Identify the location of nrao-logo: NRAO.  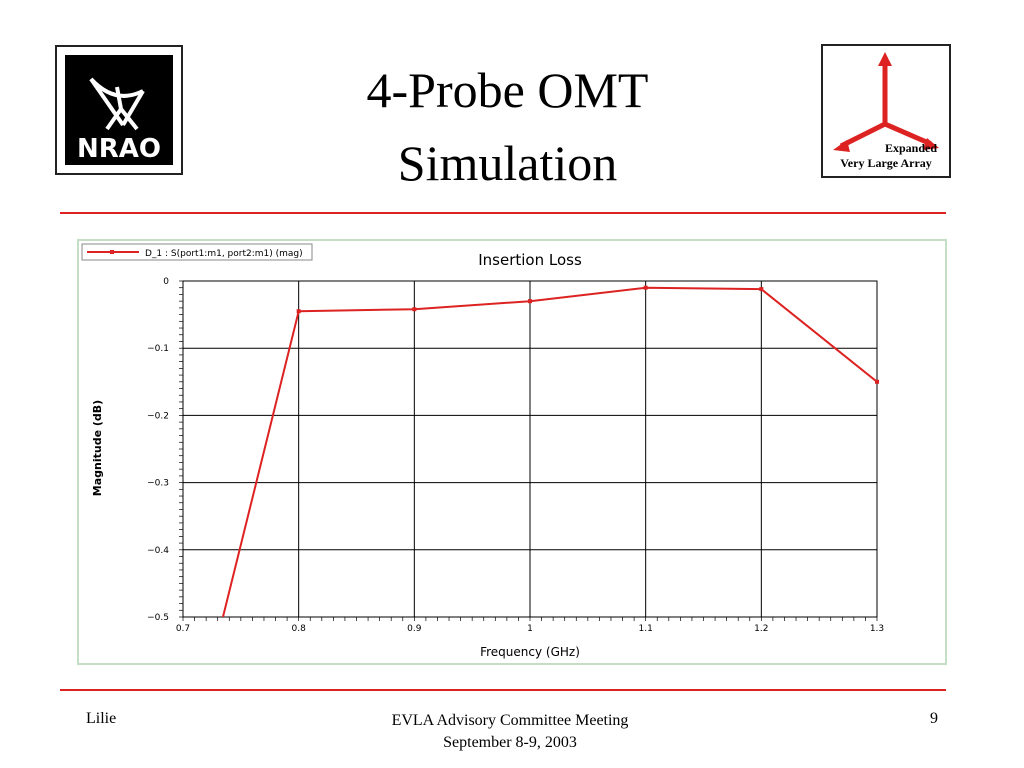
(119, 110).